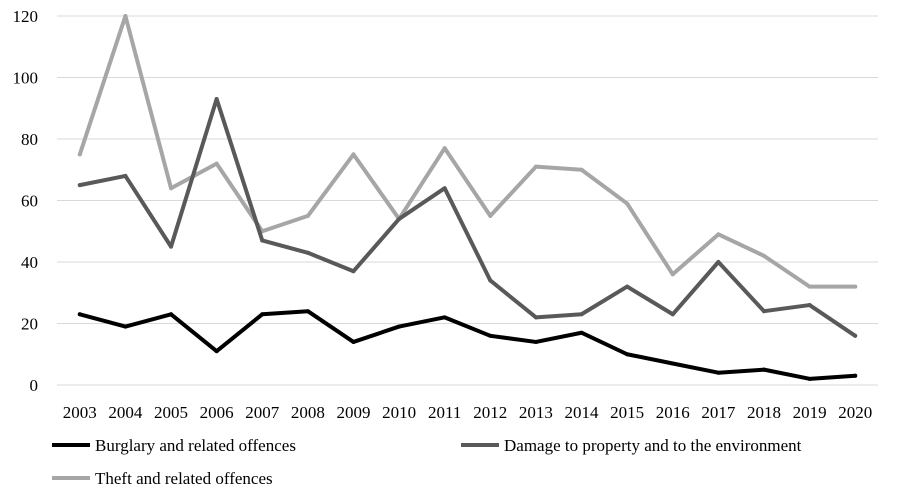  Describe the element at coordinates (444, 412) in the screenshot. I see `x-tick-label: 2011` at that location.